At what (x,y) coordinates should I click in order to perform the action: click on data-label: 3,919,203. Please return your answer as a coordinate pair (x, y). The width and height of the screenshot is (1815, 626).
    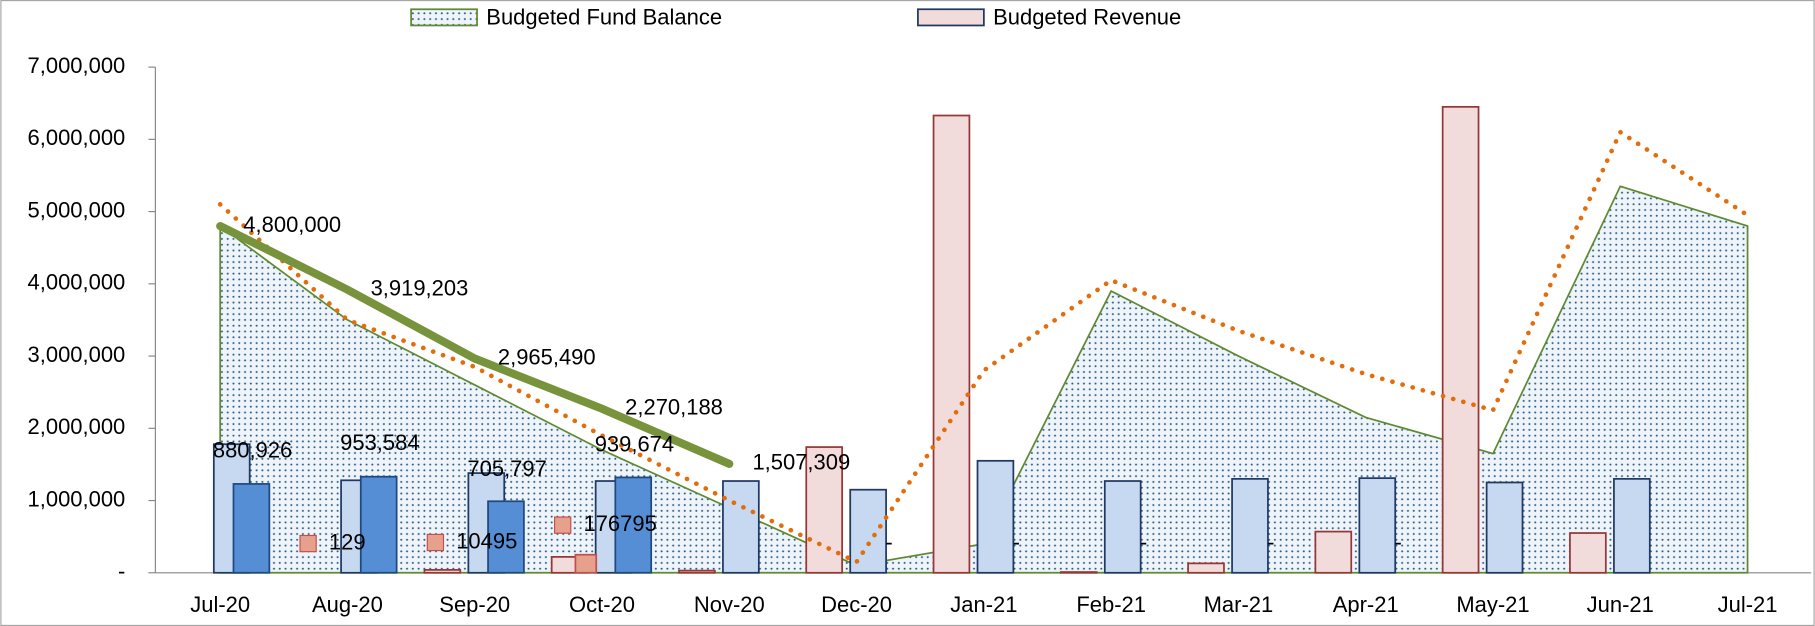
    Looking at the image, I should click on (420, 287).